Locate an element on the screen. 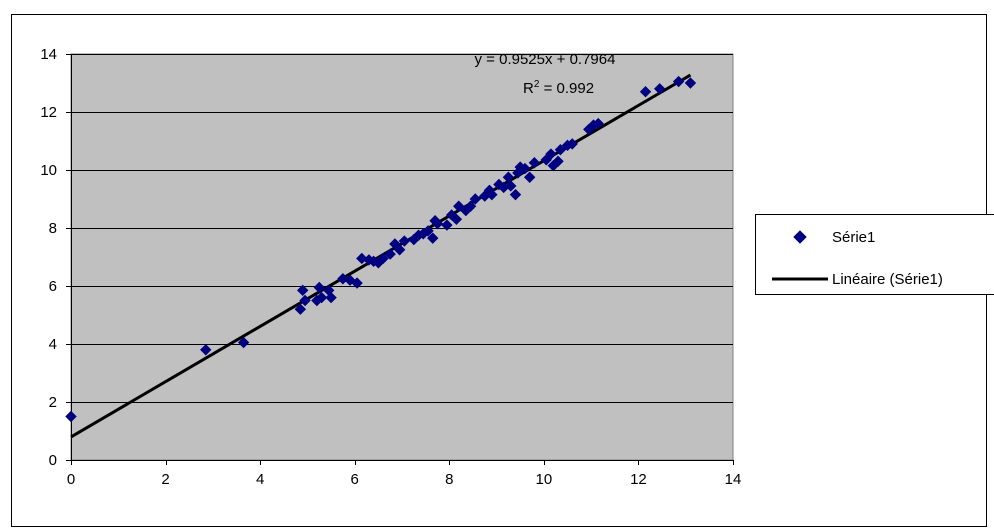 The image size is (994, 529). legend-box is located at coordinates (874, 254).